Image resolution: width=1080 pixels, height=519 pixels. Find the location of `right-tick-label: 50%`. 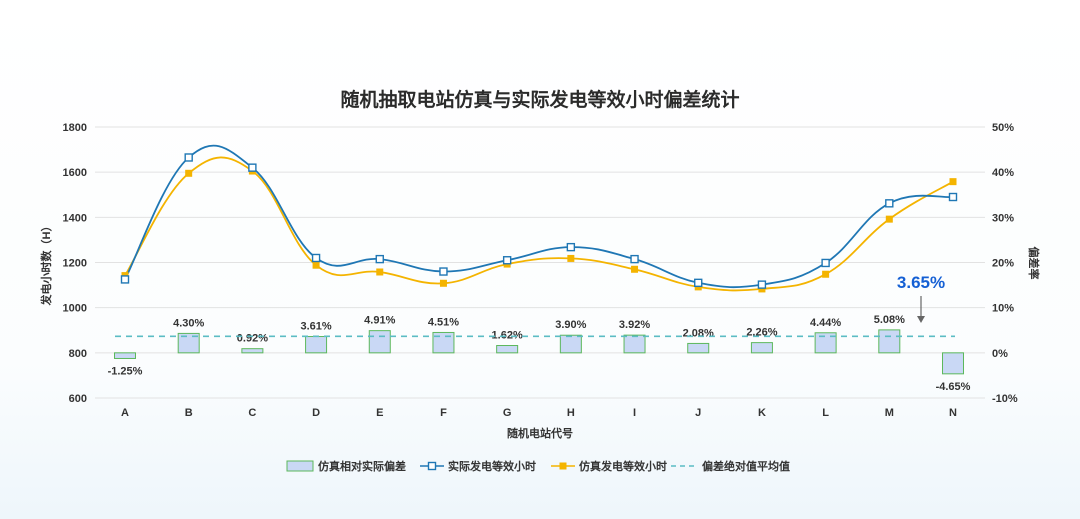

right-tick-label: 50% is located at coordinates (1003, 128).